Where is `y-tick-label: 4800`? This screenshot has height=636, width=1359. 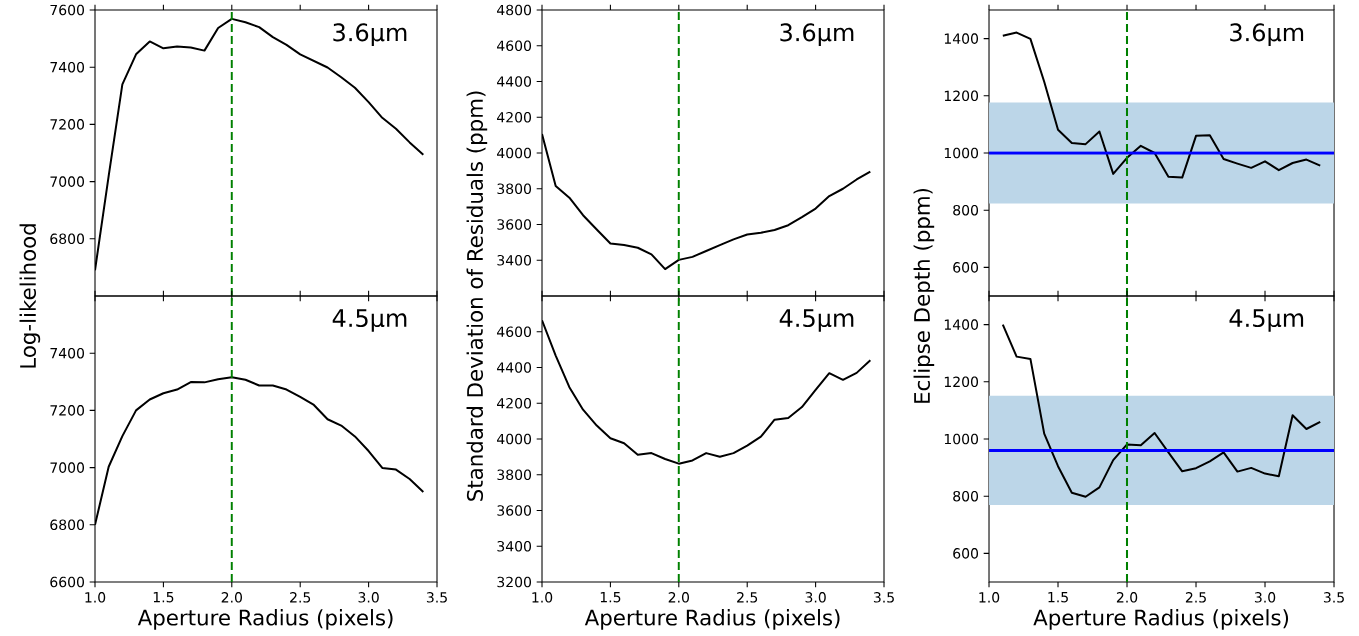
y-tick-label: 4800 is located at coordinates (514, 10).